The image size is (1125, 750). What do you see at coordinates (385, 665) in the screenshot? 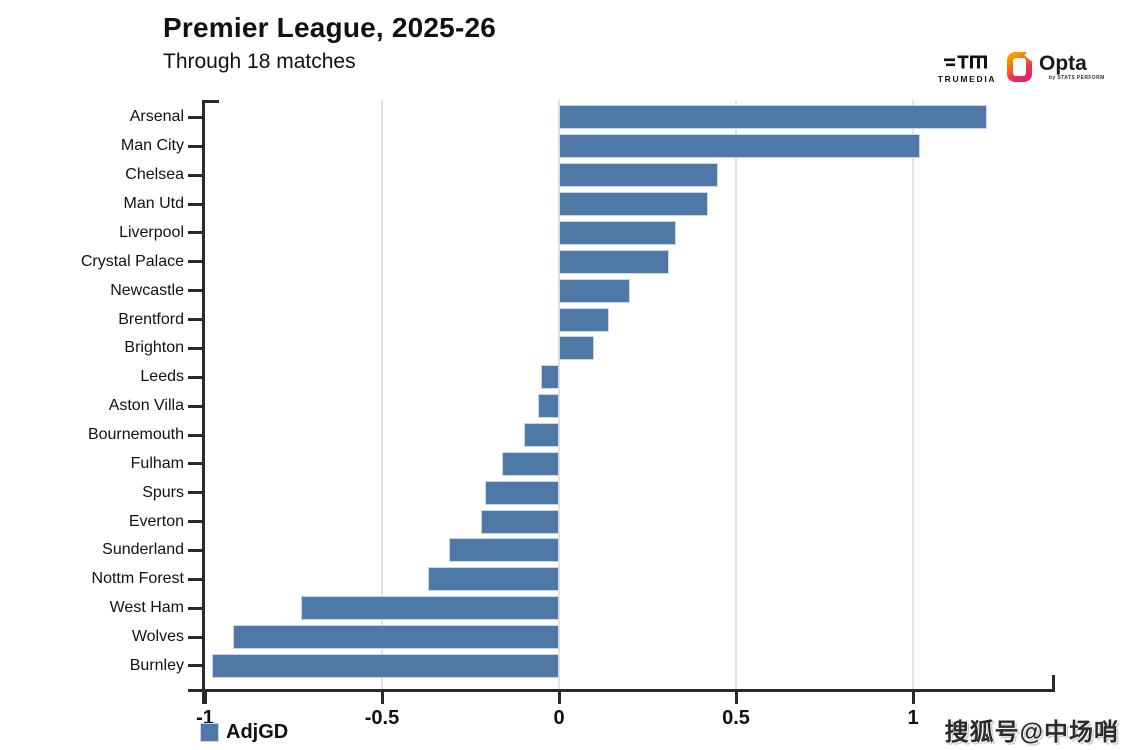
I see `bar-burnley` at bounding box center [385, 665].